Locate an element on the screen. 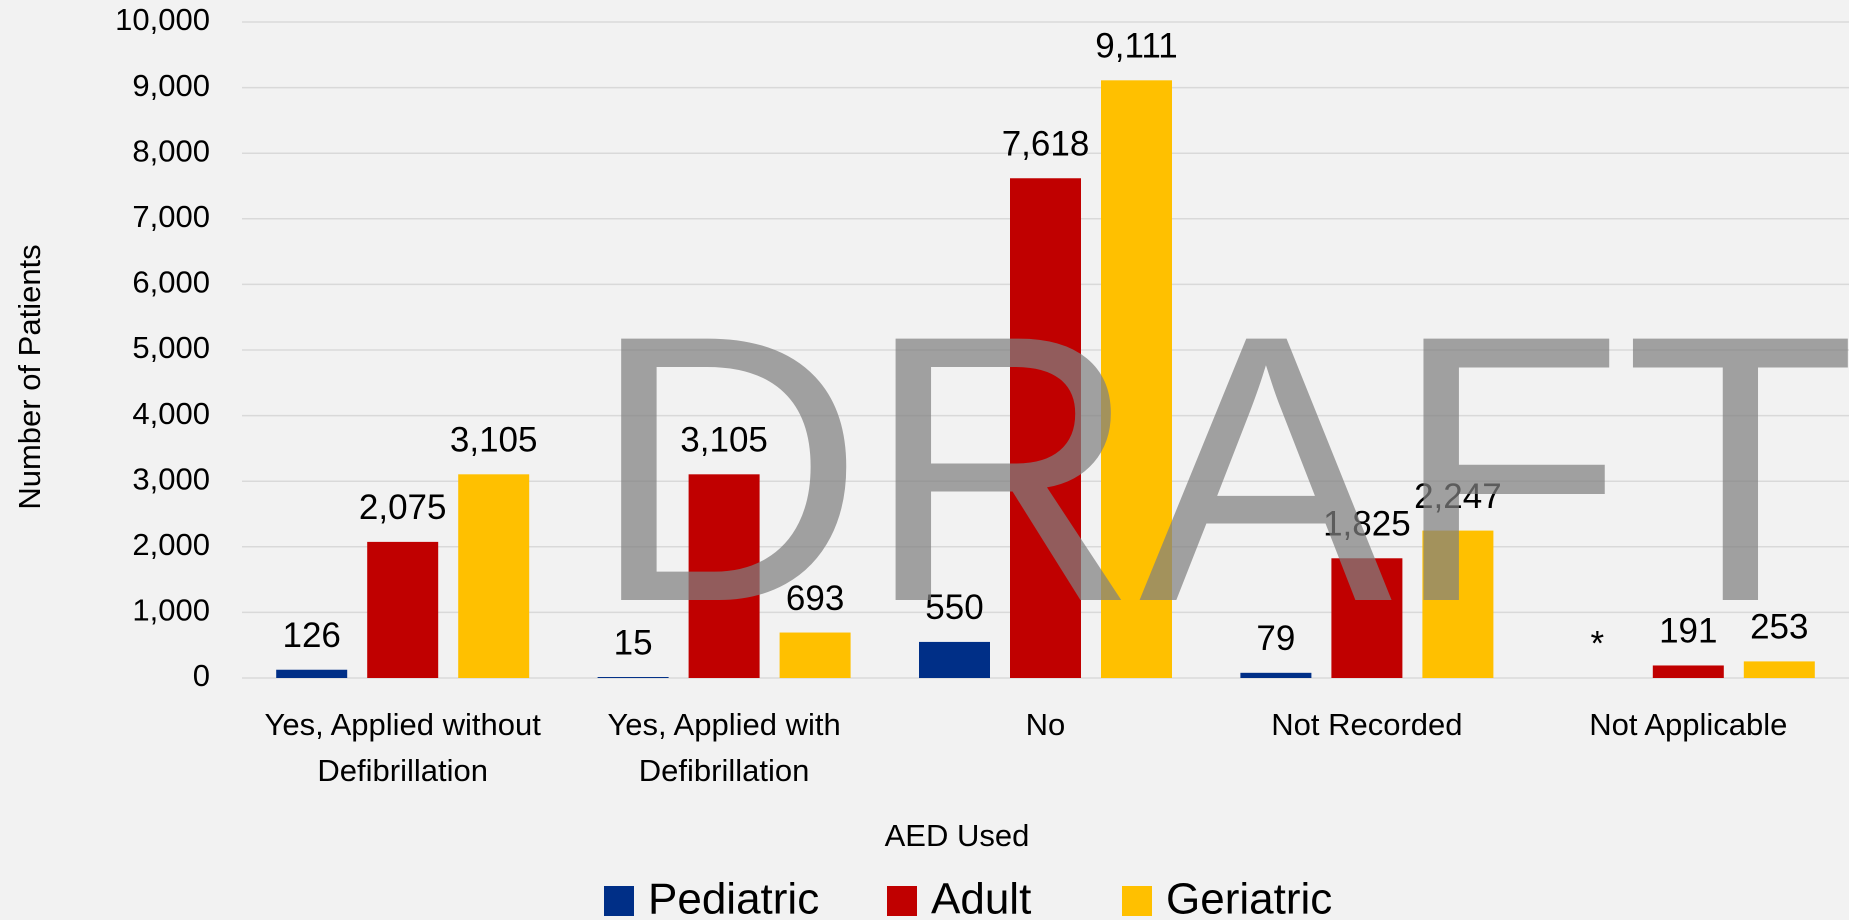 This screenshot has width=1849, height=920. data-label: 126 is located at coordinates (311, 635).